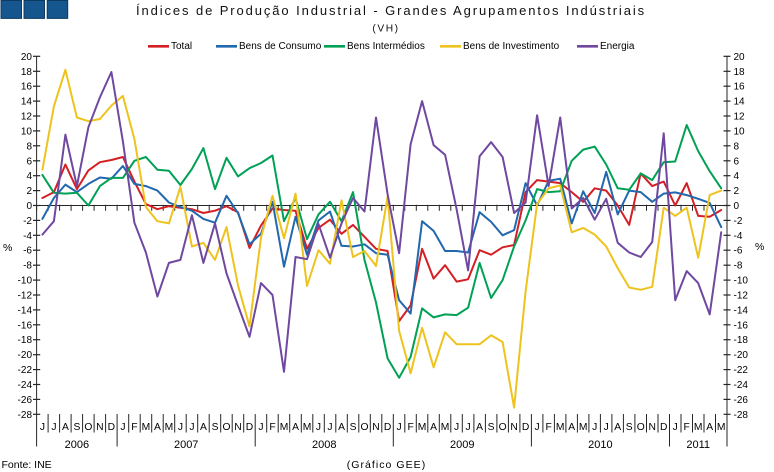 The height and width of the screenshot is (472, 774). I want to click on svg-text: 20, so click(740, 57).